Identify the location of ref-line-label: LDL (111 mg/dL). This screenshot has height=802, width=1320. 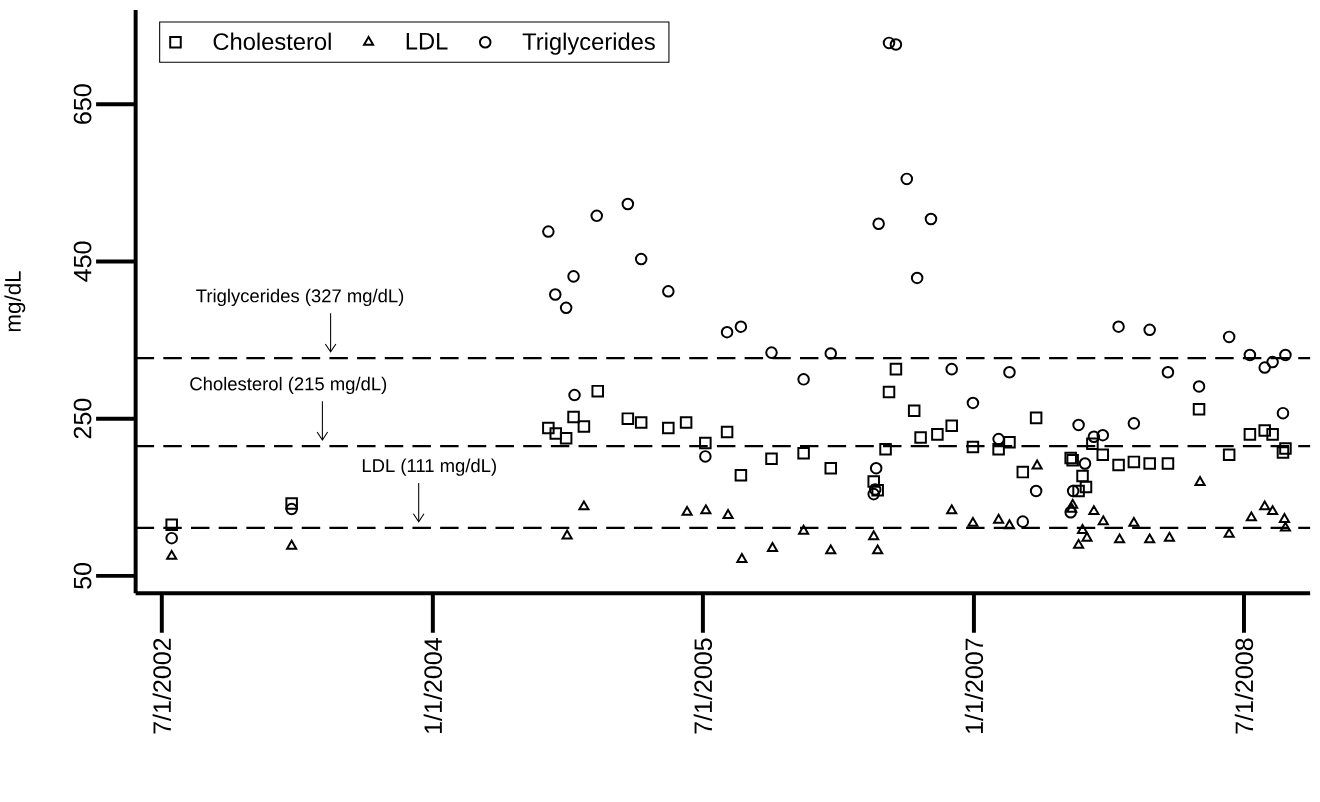
(429, 467).